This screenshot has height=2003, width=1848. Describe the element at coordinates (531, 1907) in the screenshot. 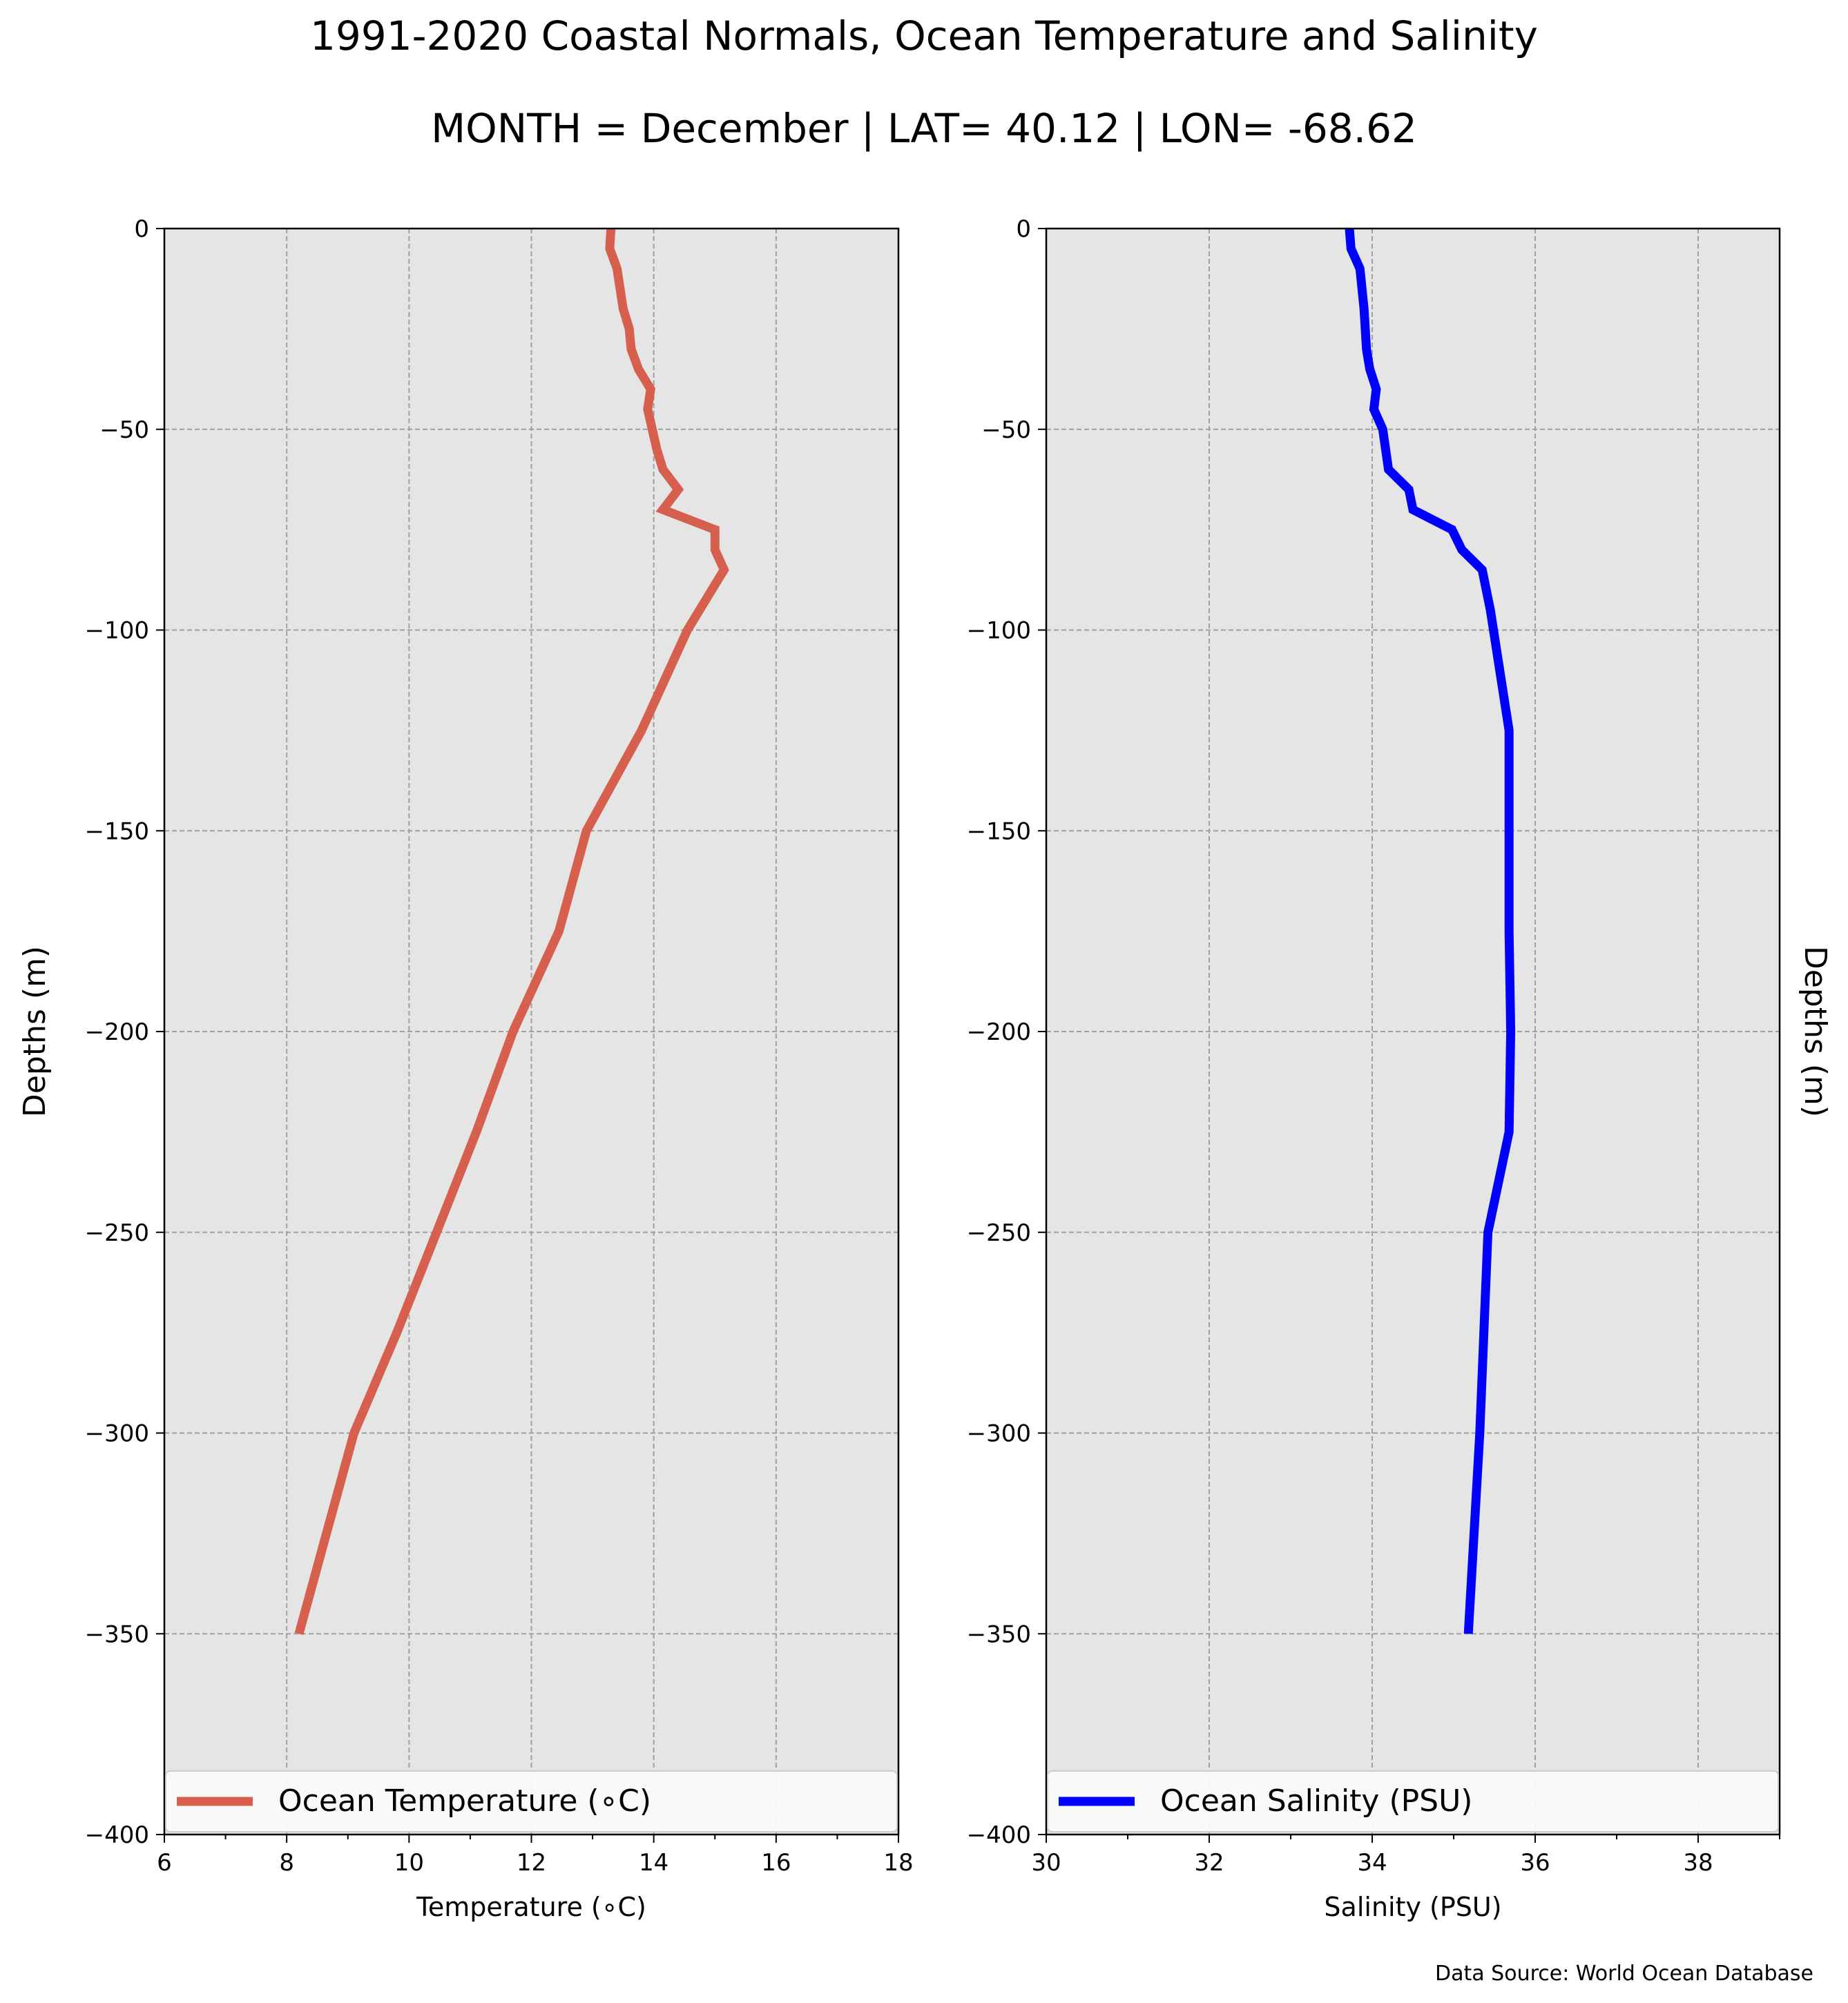

I see `x-axis-label: Temperature (∘C)` at that location.